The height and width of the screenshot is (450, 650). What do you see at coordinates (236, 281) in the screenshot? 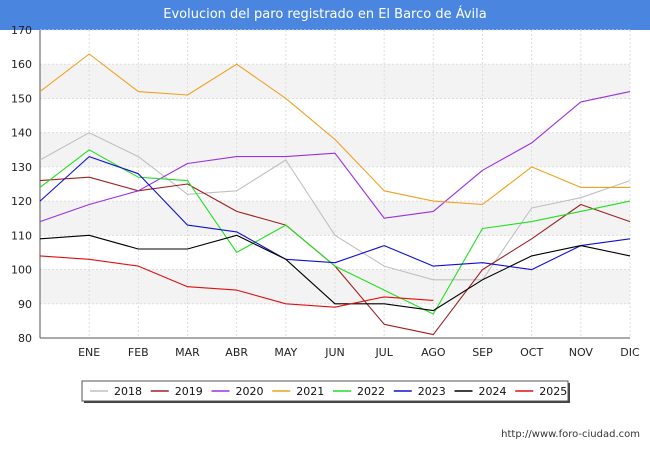
I see `series-line-2025` at bounding box center [236, 281].